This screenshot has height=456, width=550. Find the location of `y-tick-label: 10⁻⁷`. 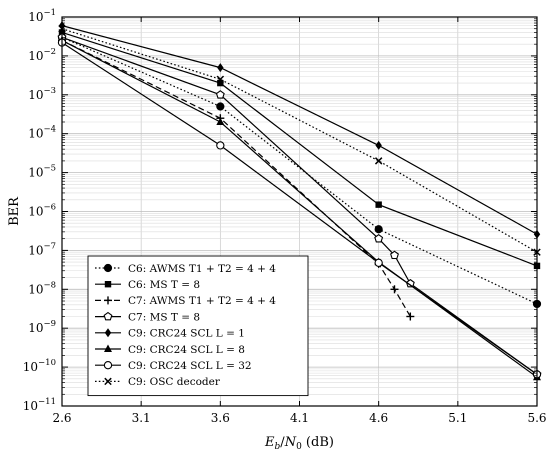

y-tick-label: 10⁻⁷ is located at coordinates (42, 249).